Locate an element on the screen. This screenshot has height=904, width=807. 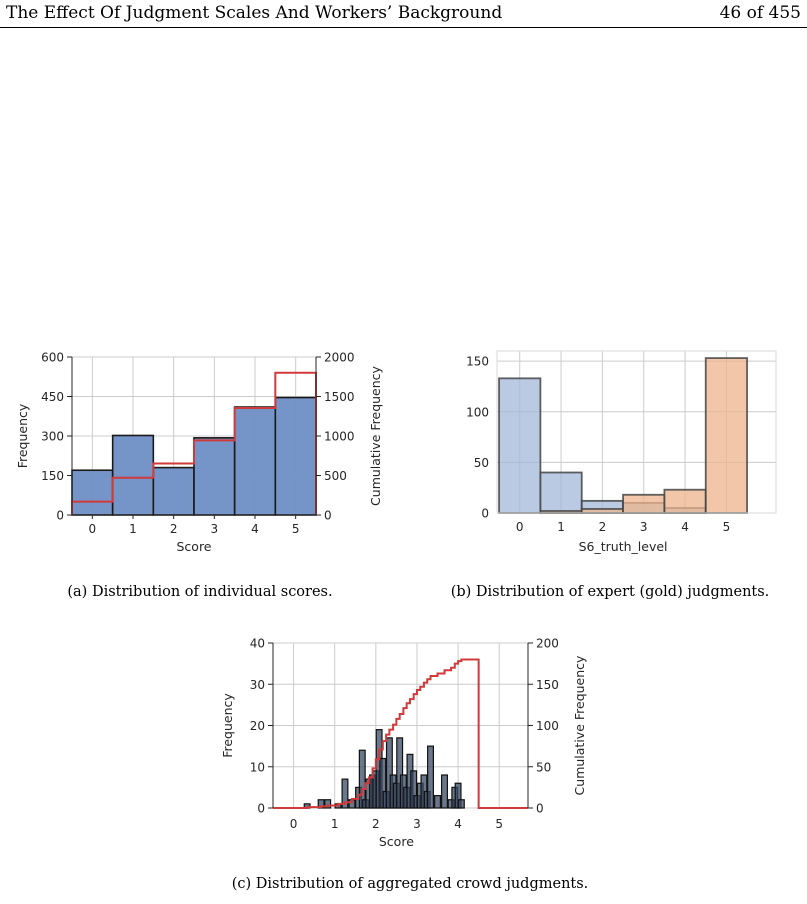
y-tick-label: 50 is located at coordinates (481, 463).